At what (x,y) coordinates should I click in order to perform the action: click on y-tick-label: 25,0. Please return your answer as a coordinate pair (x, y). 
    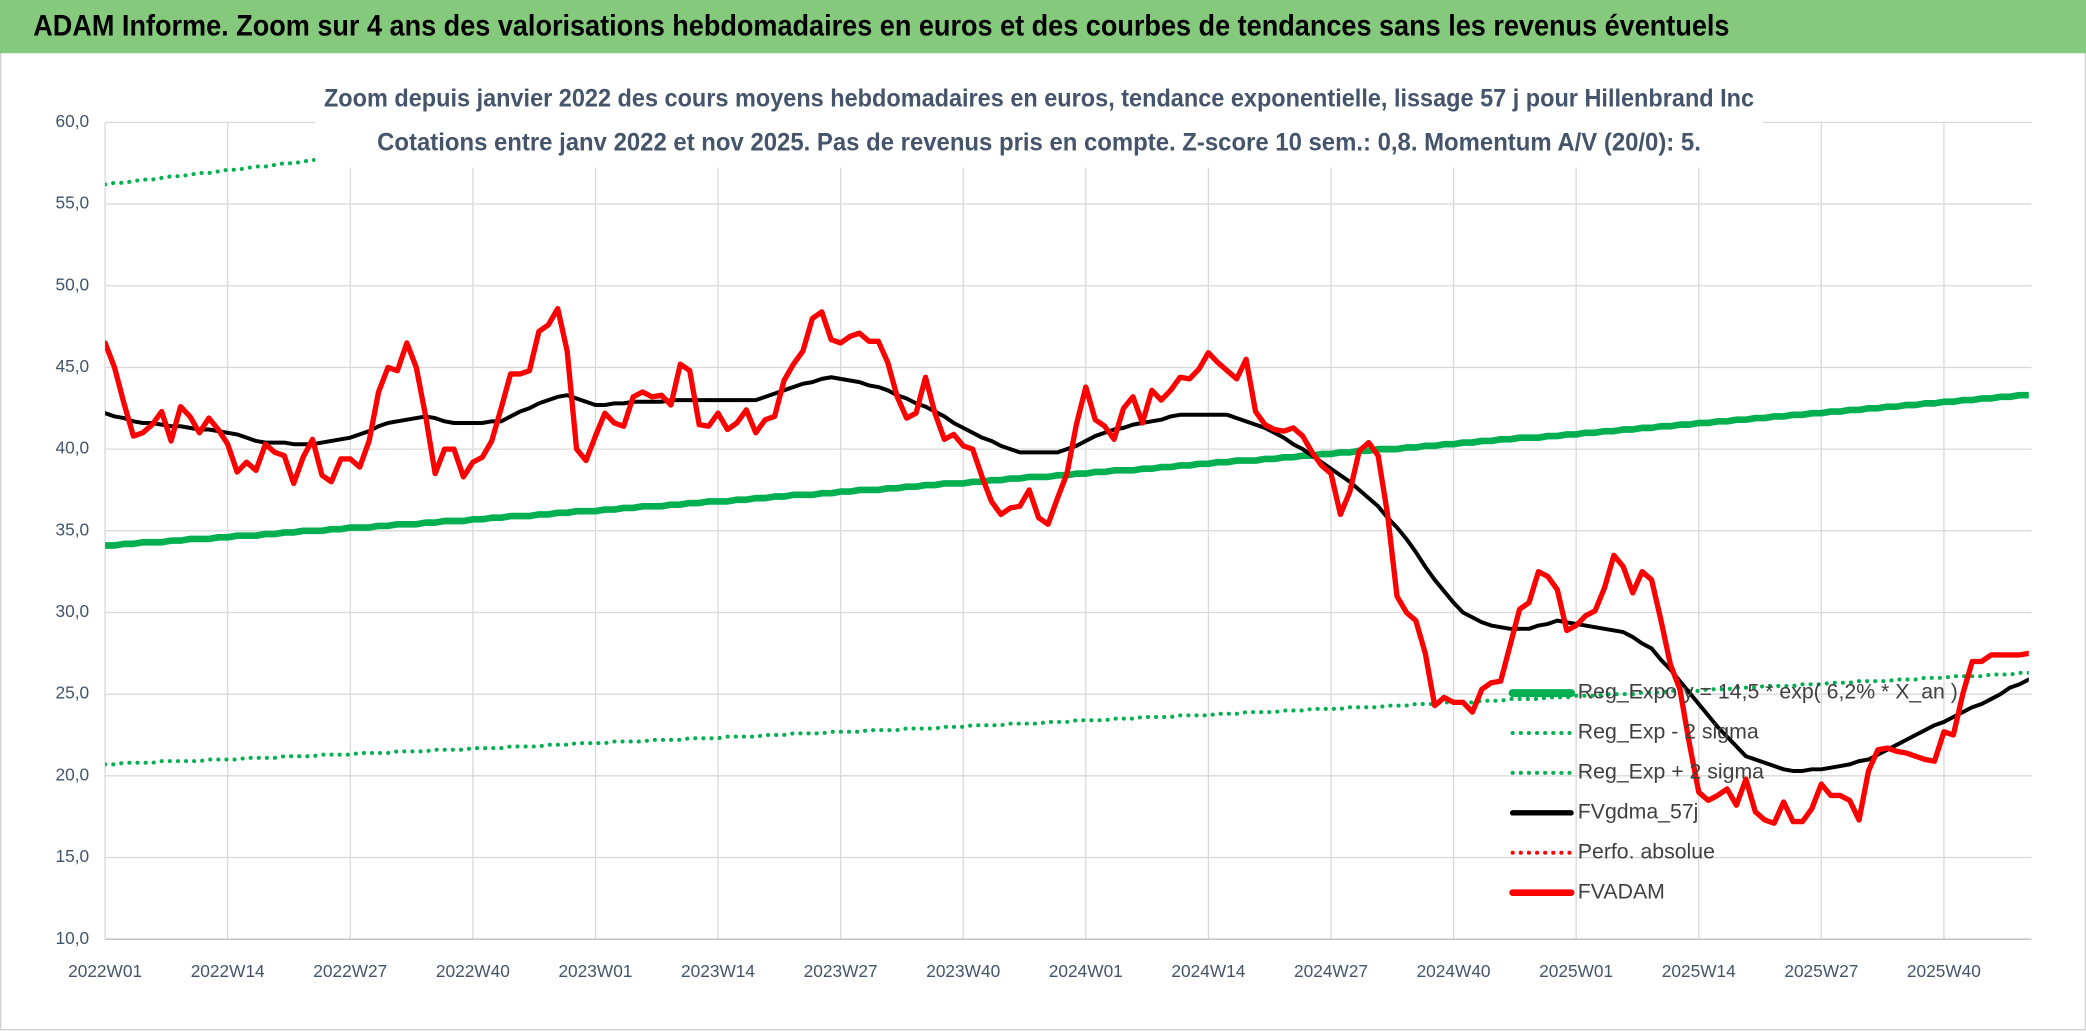
    Looking at the image, I should click on (72, 693).